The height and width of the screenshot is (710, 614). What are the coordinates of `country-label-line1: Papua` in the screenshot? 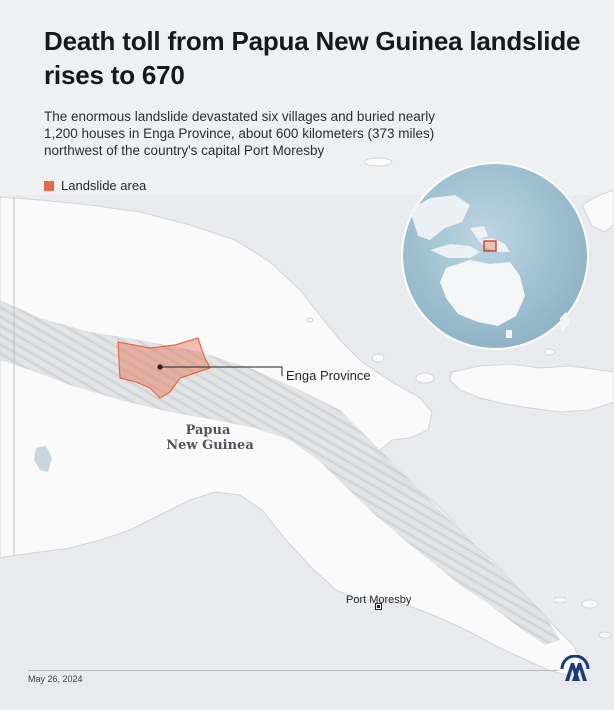 It's located at (208, 430).